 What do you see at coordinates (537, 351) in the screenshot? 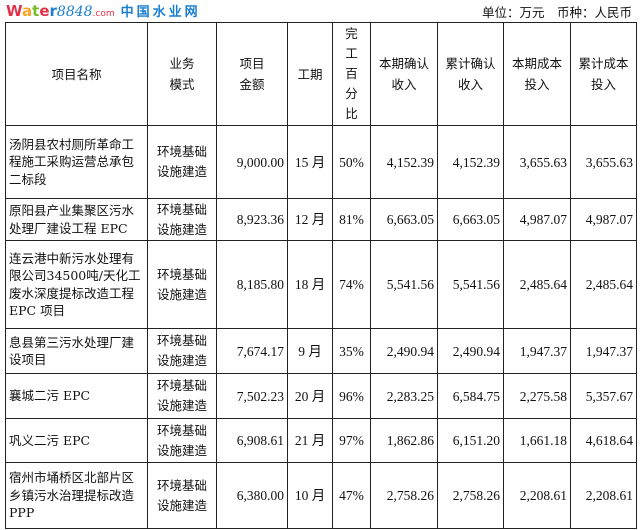
I see `cell-cur-cost: 1,947.37` at bounding box center [537, 351].